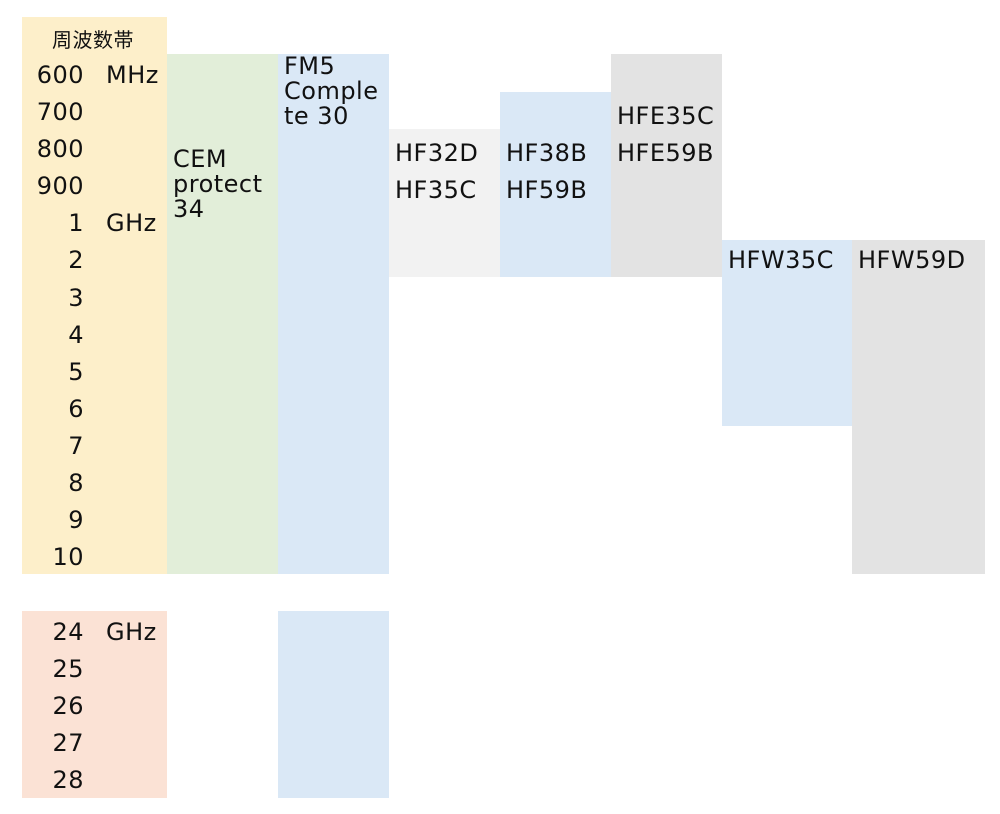 The image size is (1000, 814). What do you see at coordinates (76, 409) in the screenshot?
I see `frequency-value: 6` at bounding box center [76, 409].